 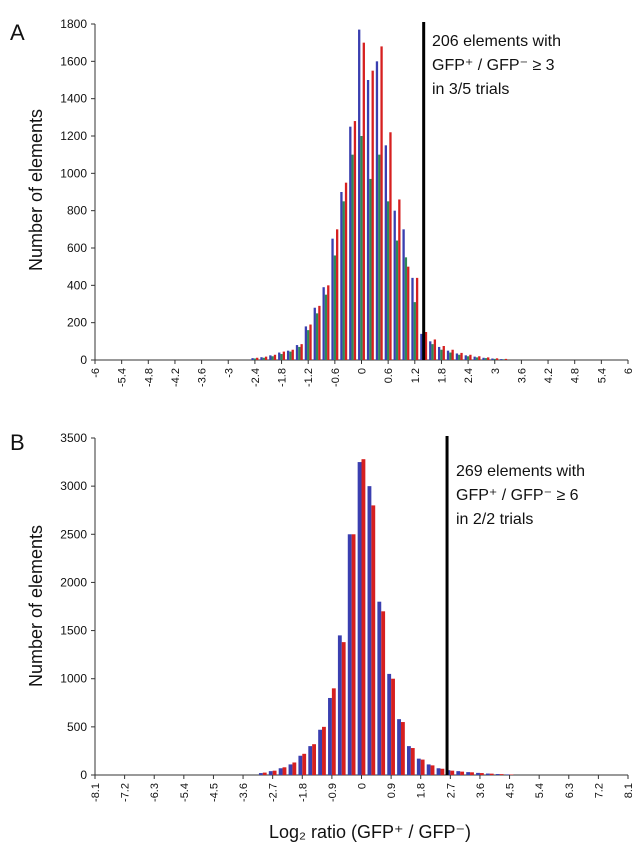 What do you see at coordinates (185, 792) in the screenshot?
I see `panel-b-x-tick-label: -5.4` at bounding box center [185, 792].